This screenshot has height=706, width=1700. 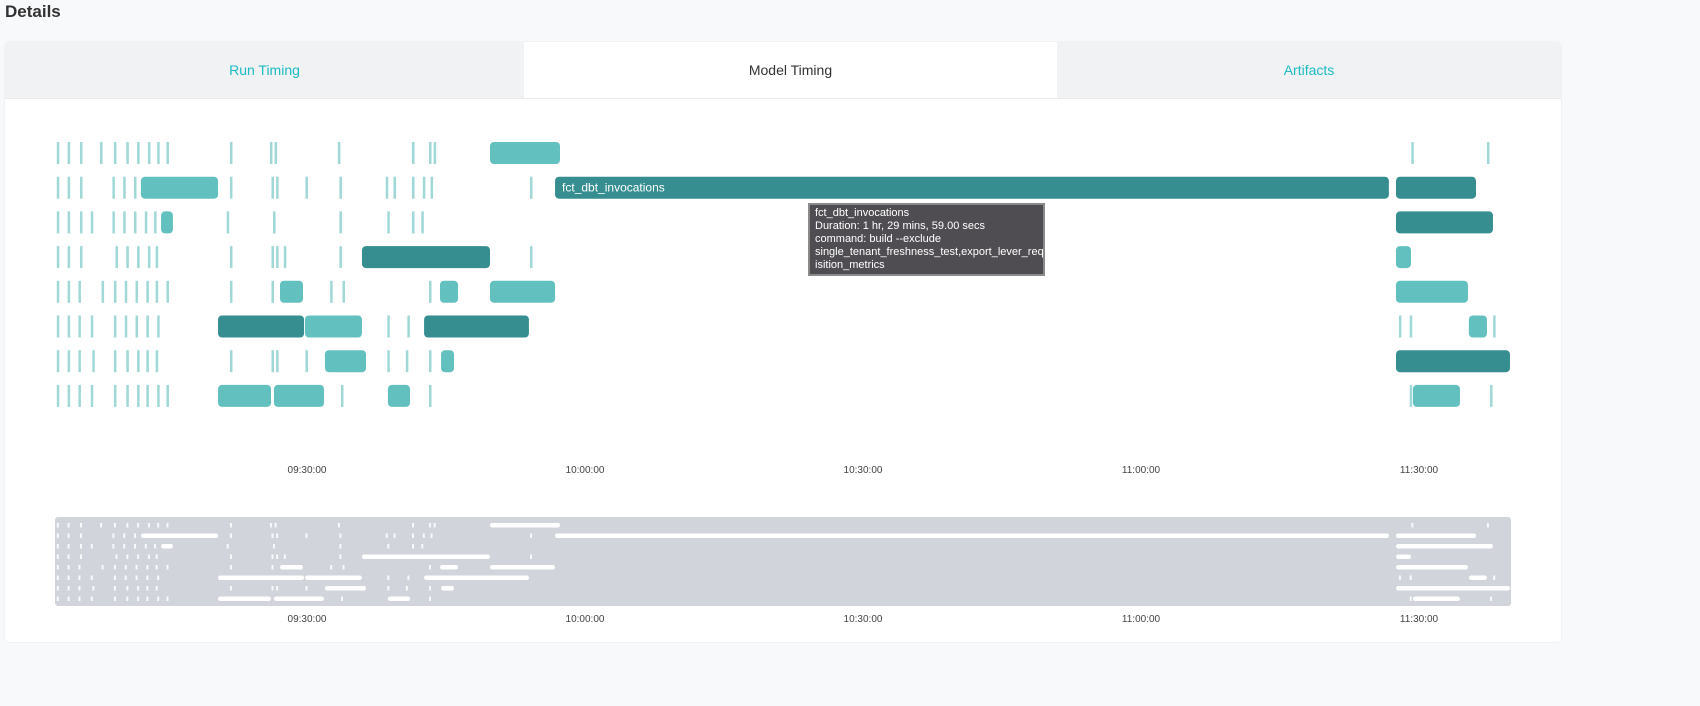 I want to click on tab-model-timing: Model Timing, so click(x=790, y=70).